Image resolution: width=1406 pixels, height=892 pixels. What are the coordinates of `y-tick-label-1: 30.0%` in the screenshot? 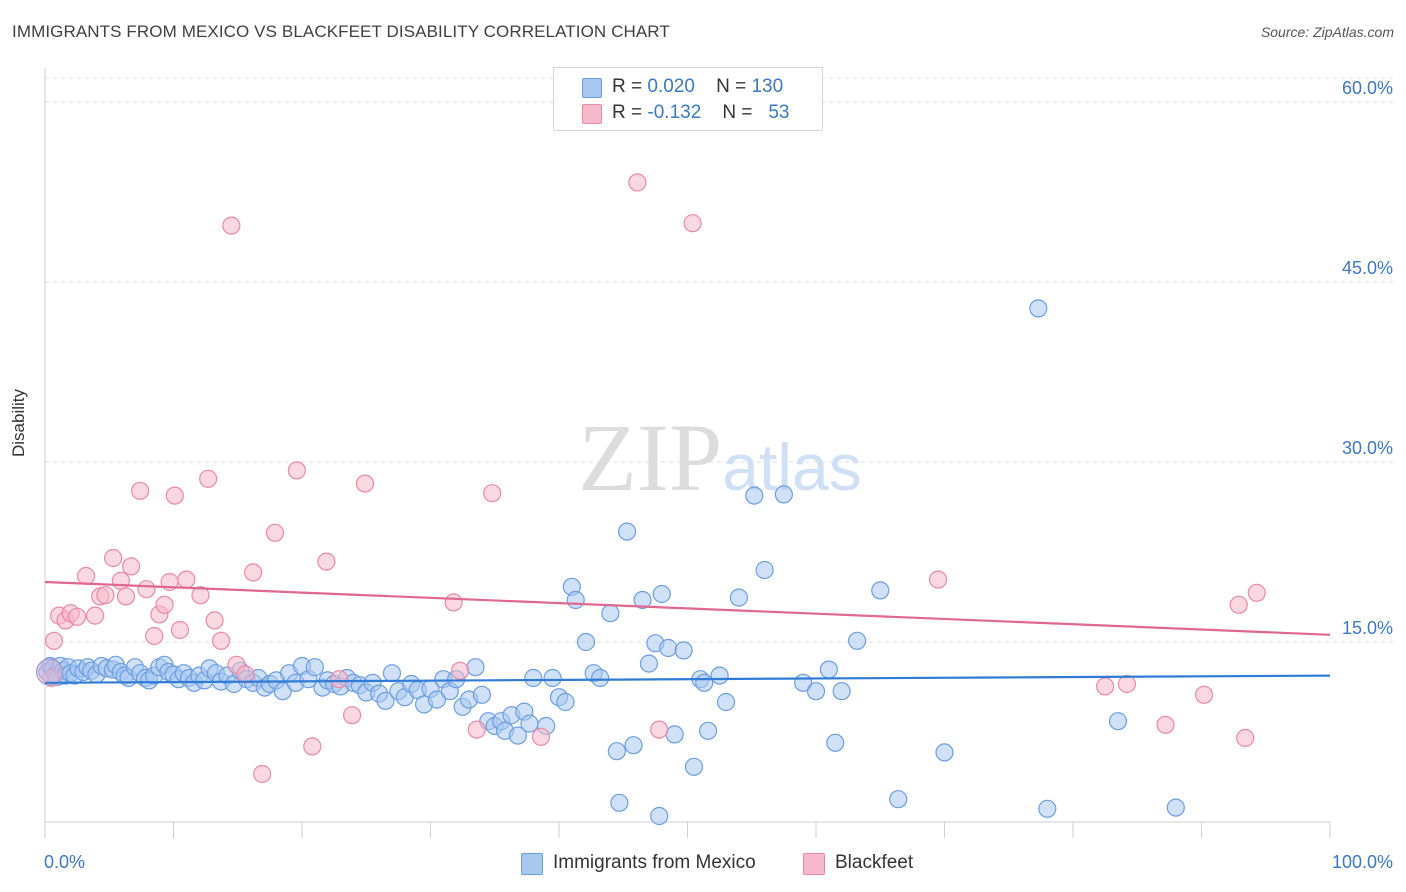 It's located at (1367, 448).